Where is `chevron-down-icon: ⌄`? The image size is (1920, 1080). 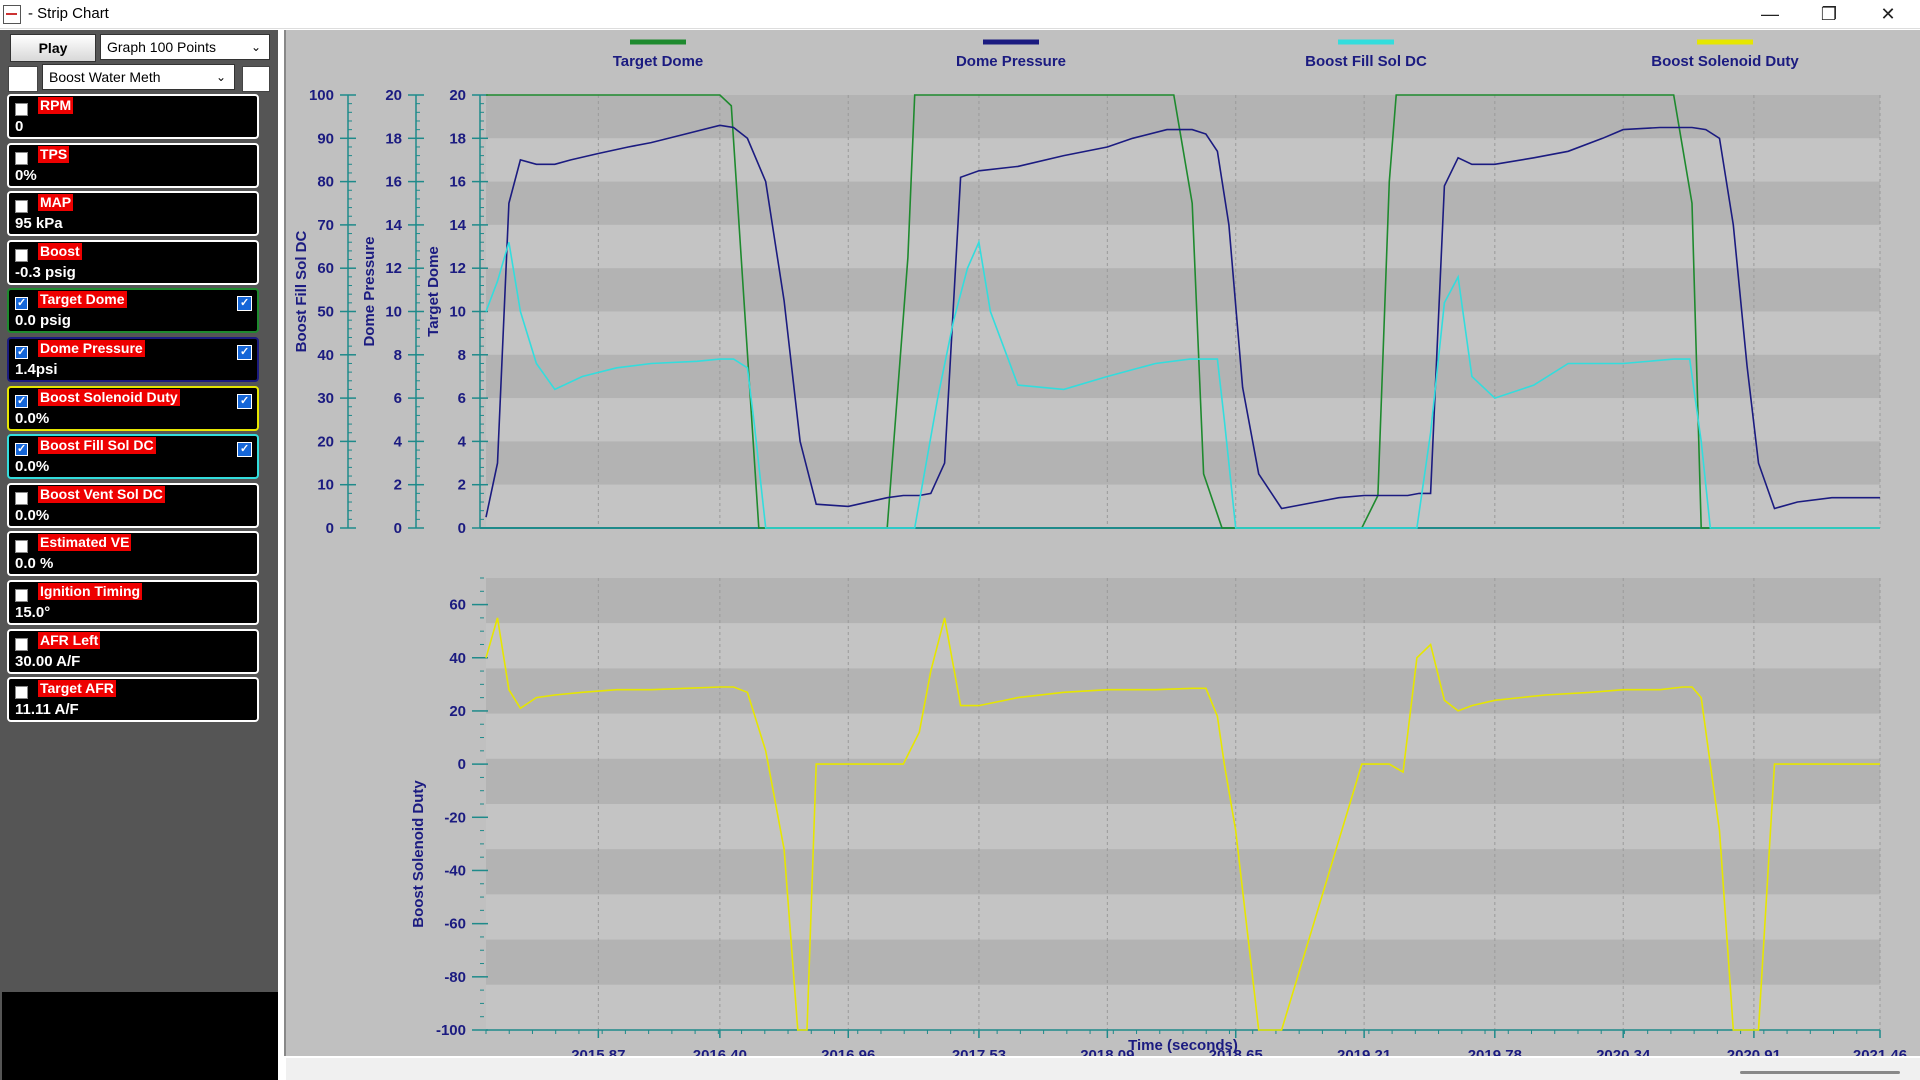 chevron-down-icon: ⌄ is located at coordinates (255, 47).